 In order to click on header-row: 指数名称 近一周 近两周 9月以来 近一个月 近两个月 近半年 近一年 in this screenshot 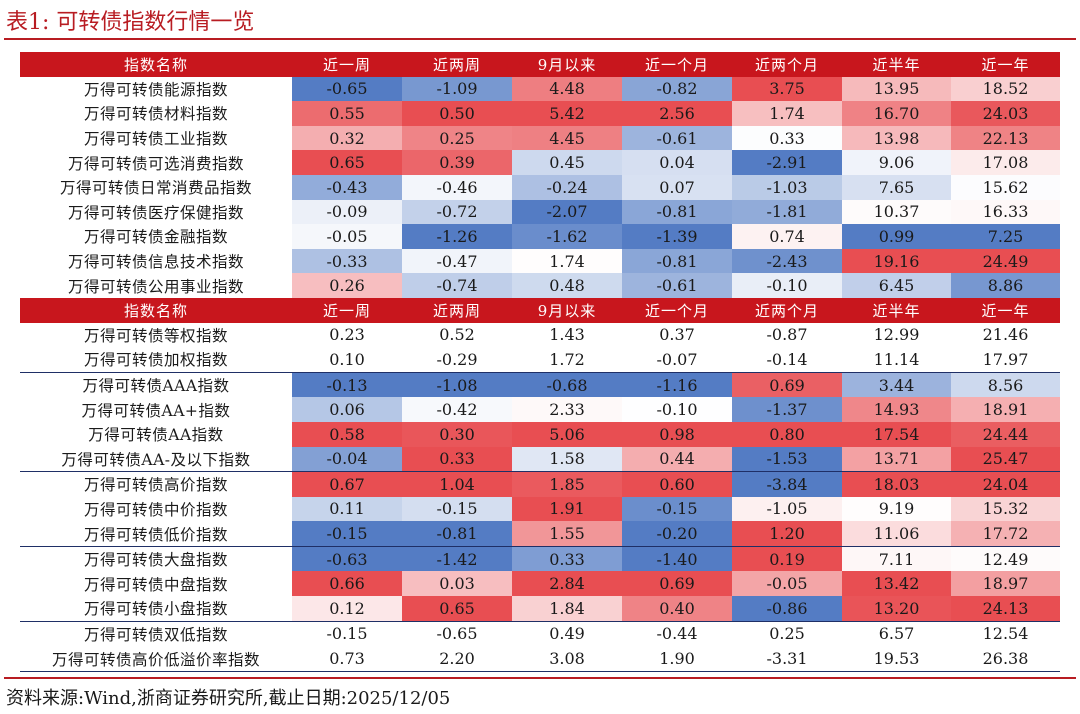, I will do `click(540, 64)`.